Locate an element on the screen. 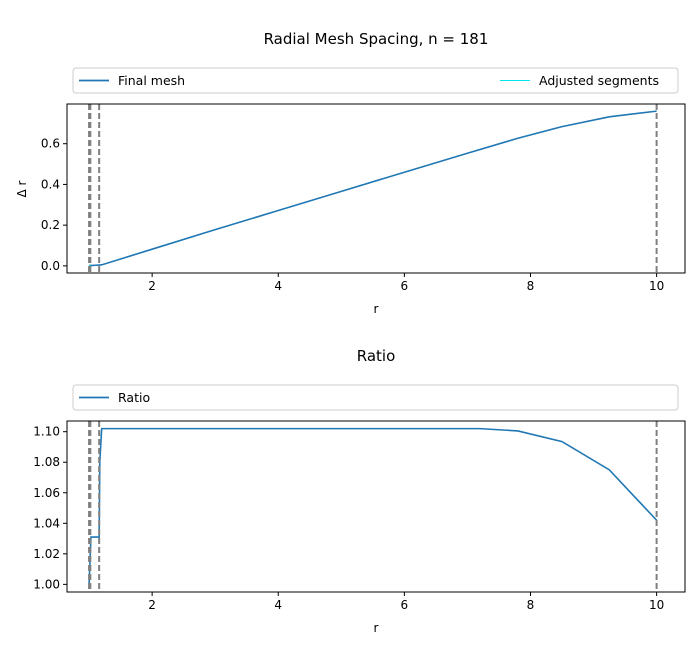  y-tick-label: 0.2 is located at coordinates (50, 225).